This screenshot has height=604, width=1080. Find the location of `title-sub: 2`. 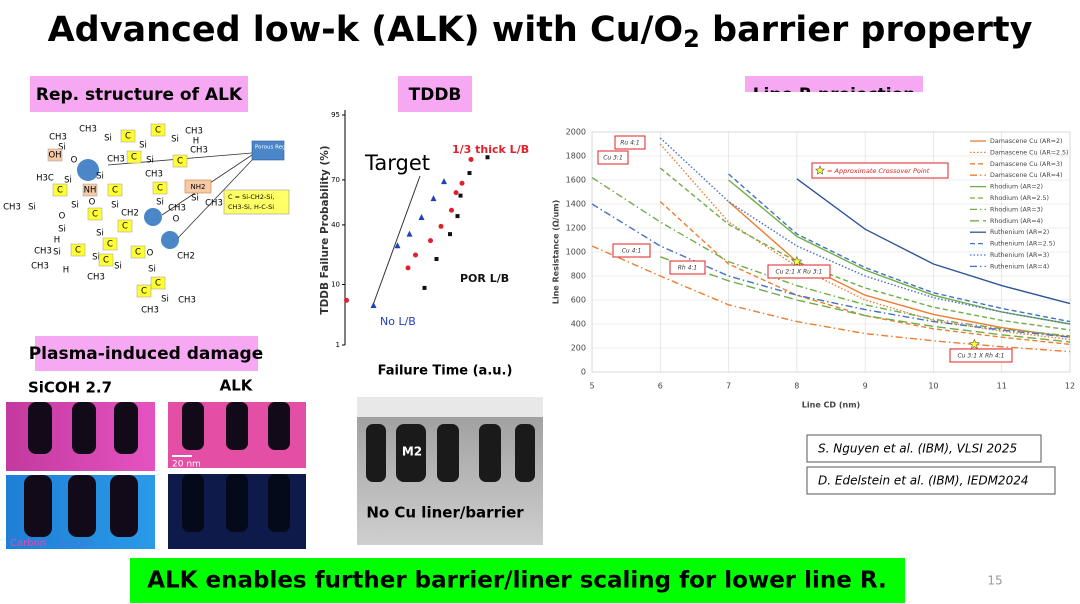

title-sub: 2 is located at coordinates (691, 39).